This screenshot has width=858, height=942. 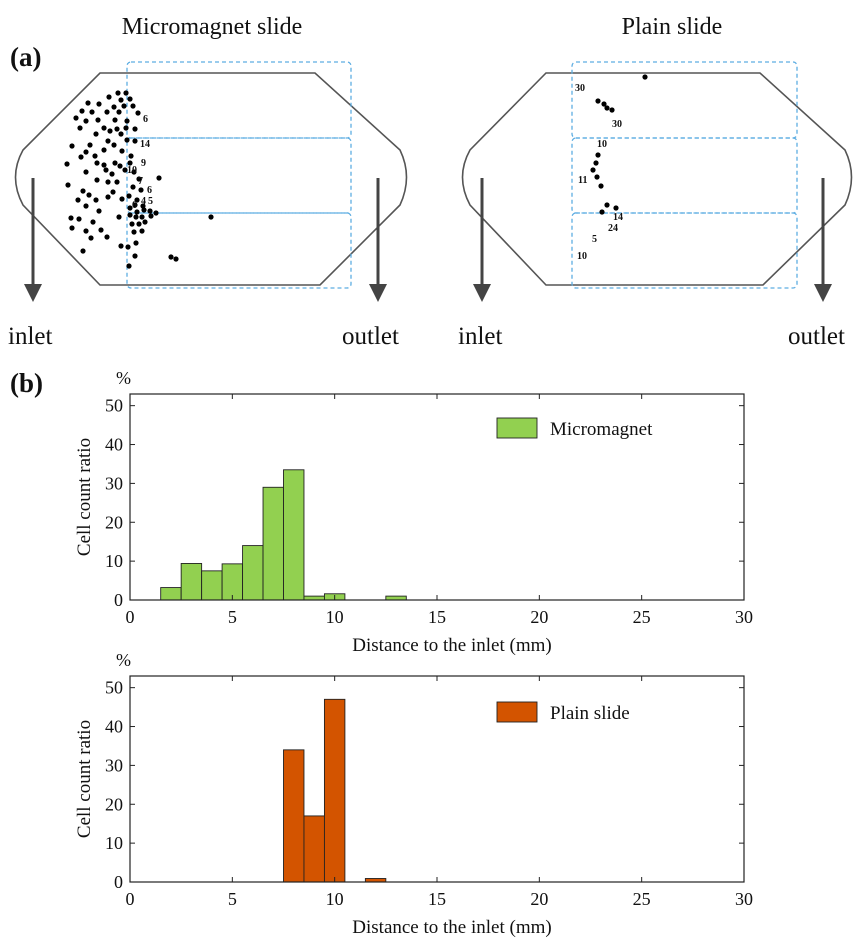 I want to click on legend-label: Micromagnet, so click(x=601, y=429).